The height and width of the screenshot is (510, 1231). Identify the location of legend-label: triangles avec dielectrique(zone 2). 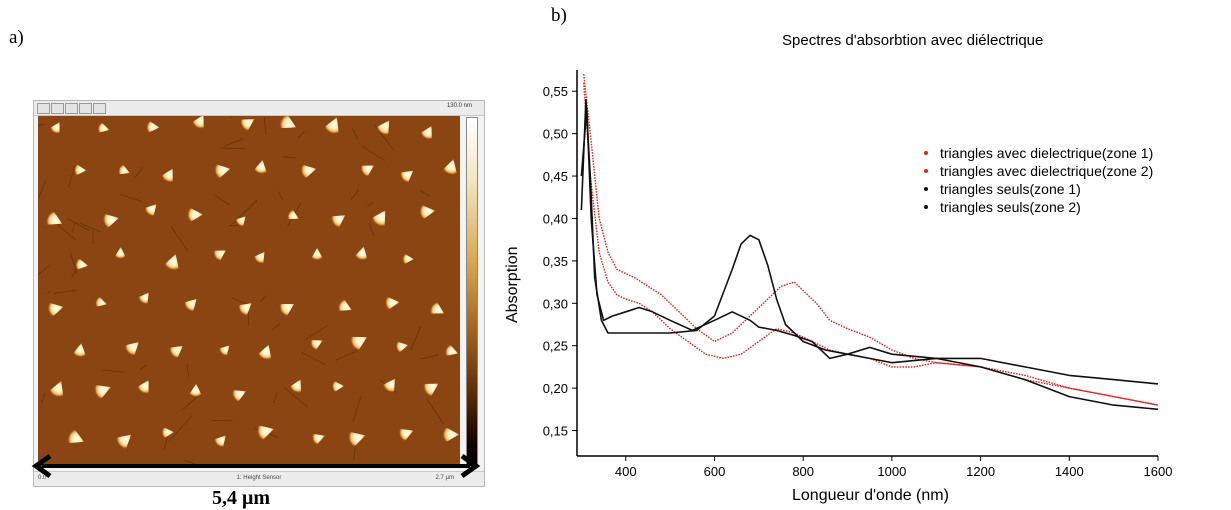
(1046, 171).